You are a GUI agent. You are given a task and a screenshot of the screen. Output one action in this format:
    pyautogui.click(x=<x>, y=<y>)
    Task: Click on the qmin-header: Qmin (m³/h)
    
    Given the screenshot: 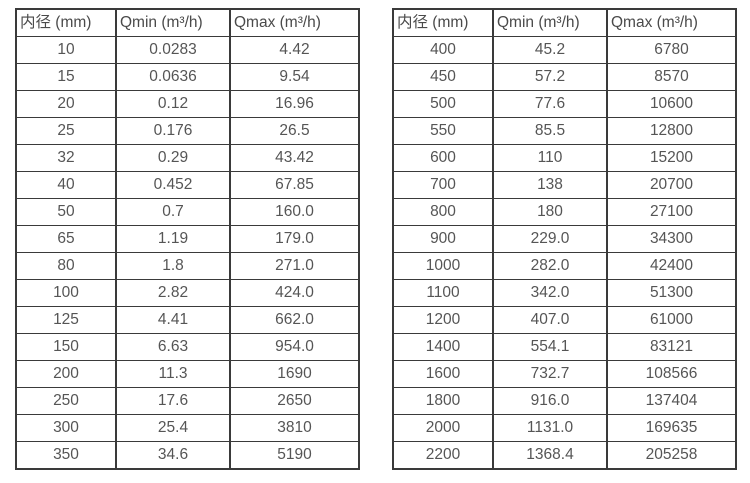 What is the action you would take?
    pyautogui.click(x=550, y=22)
    